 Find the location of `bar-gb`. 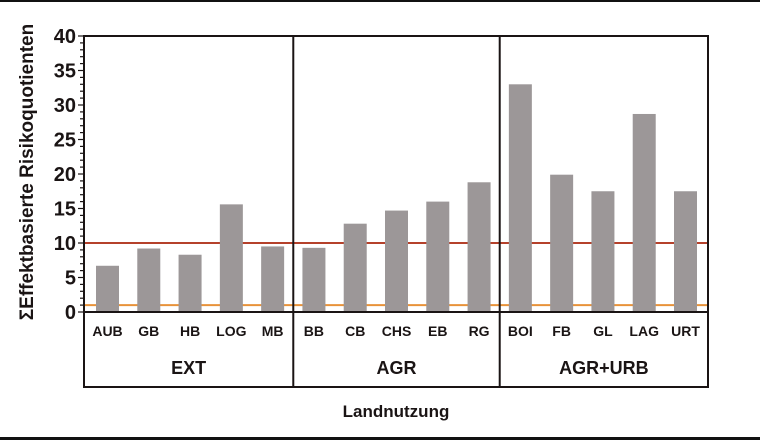

bar-gb is located at coordinates (149, 280).